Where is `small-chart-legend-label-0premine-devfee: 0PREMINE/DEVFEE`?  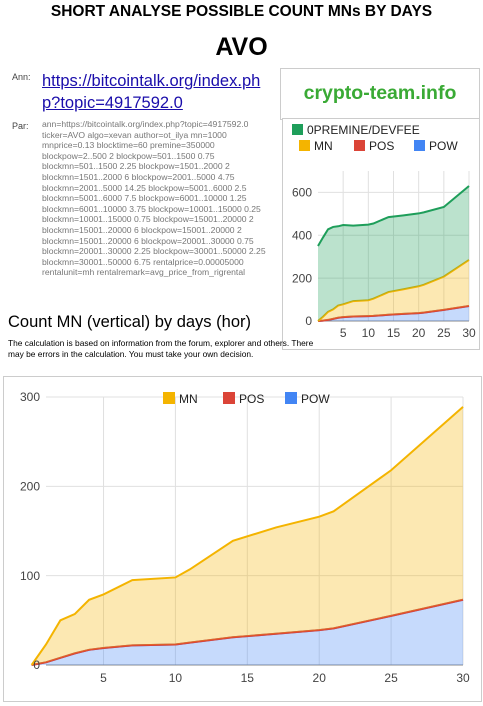 small-chart-legend-label-0premine-devfee: 0PREMINE/DEVFEE is located at coordinates (363, 130).